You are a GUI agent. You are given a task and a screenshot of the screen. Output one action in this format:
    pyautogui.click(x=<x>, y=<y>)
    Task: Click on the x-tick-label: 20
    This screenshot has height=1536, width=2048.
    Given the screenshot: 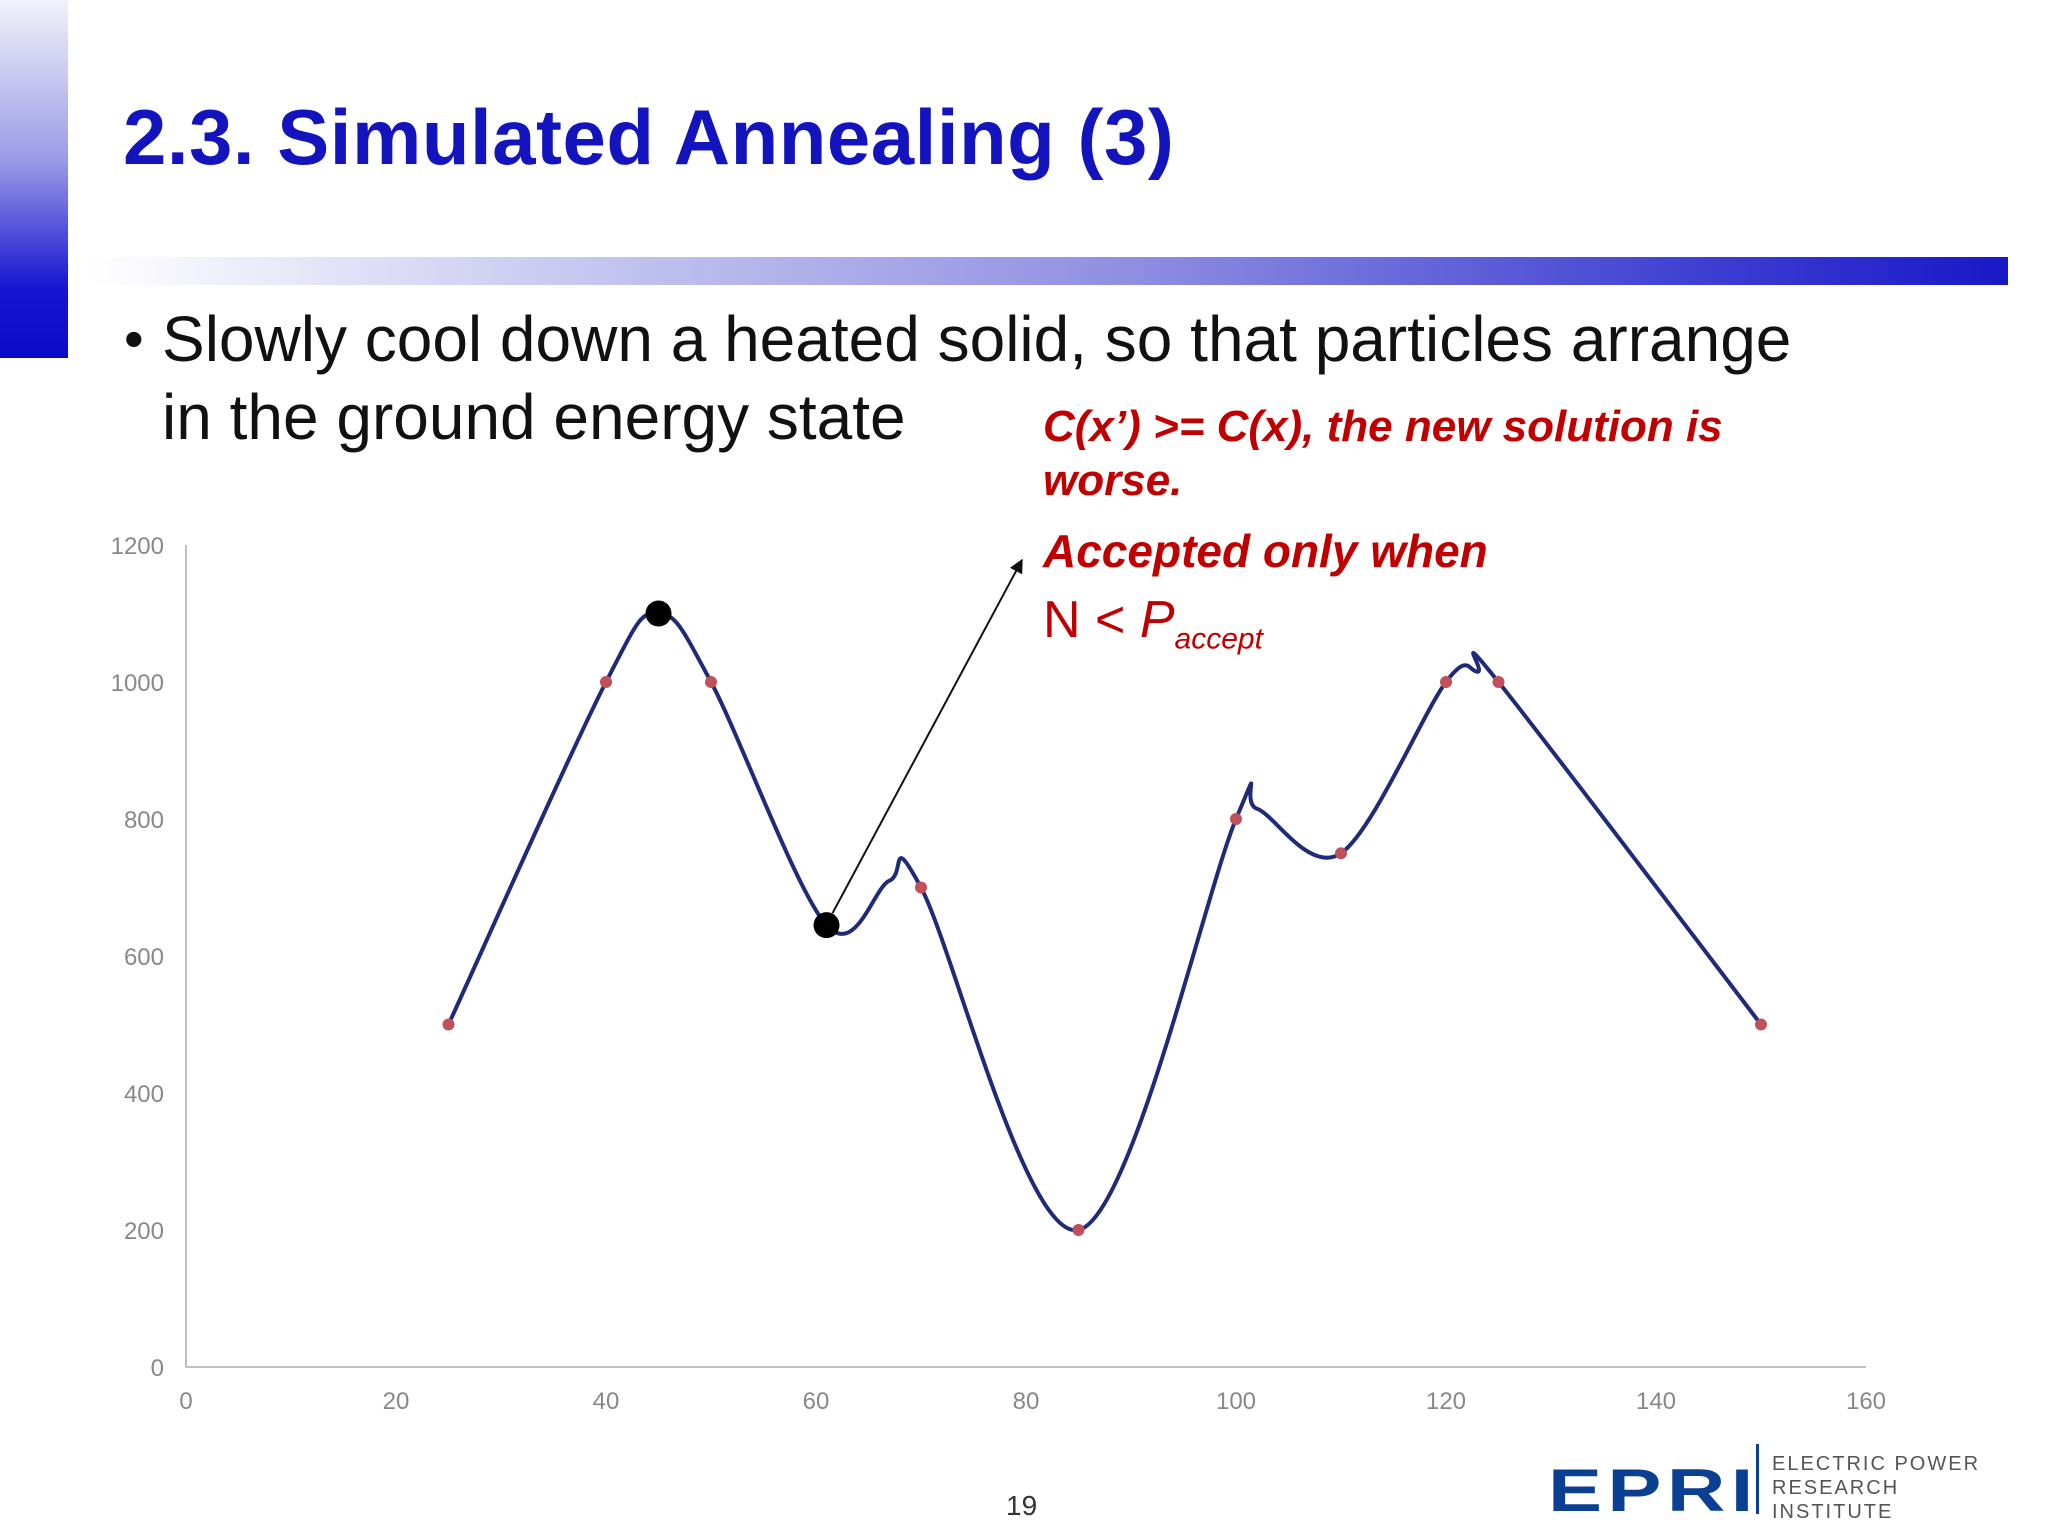 What is the action you would take?
    pyautogui.click(x=396, y=1401)
    